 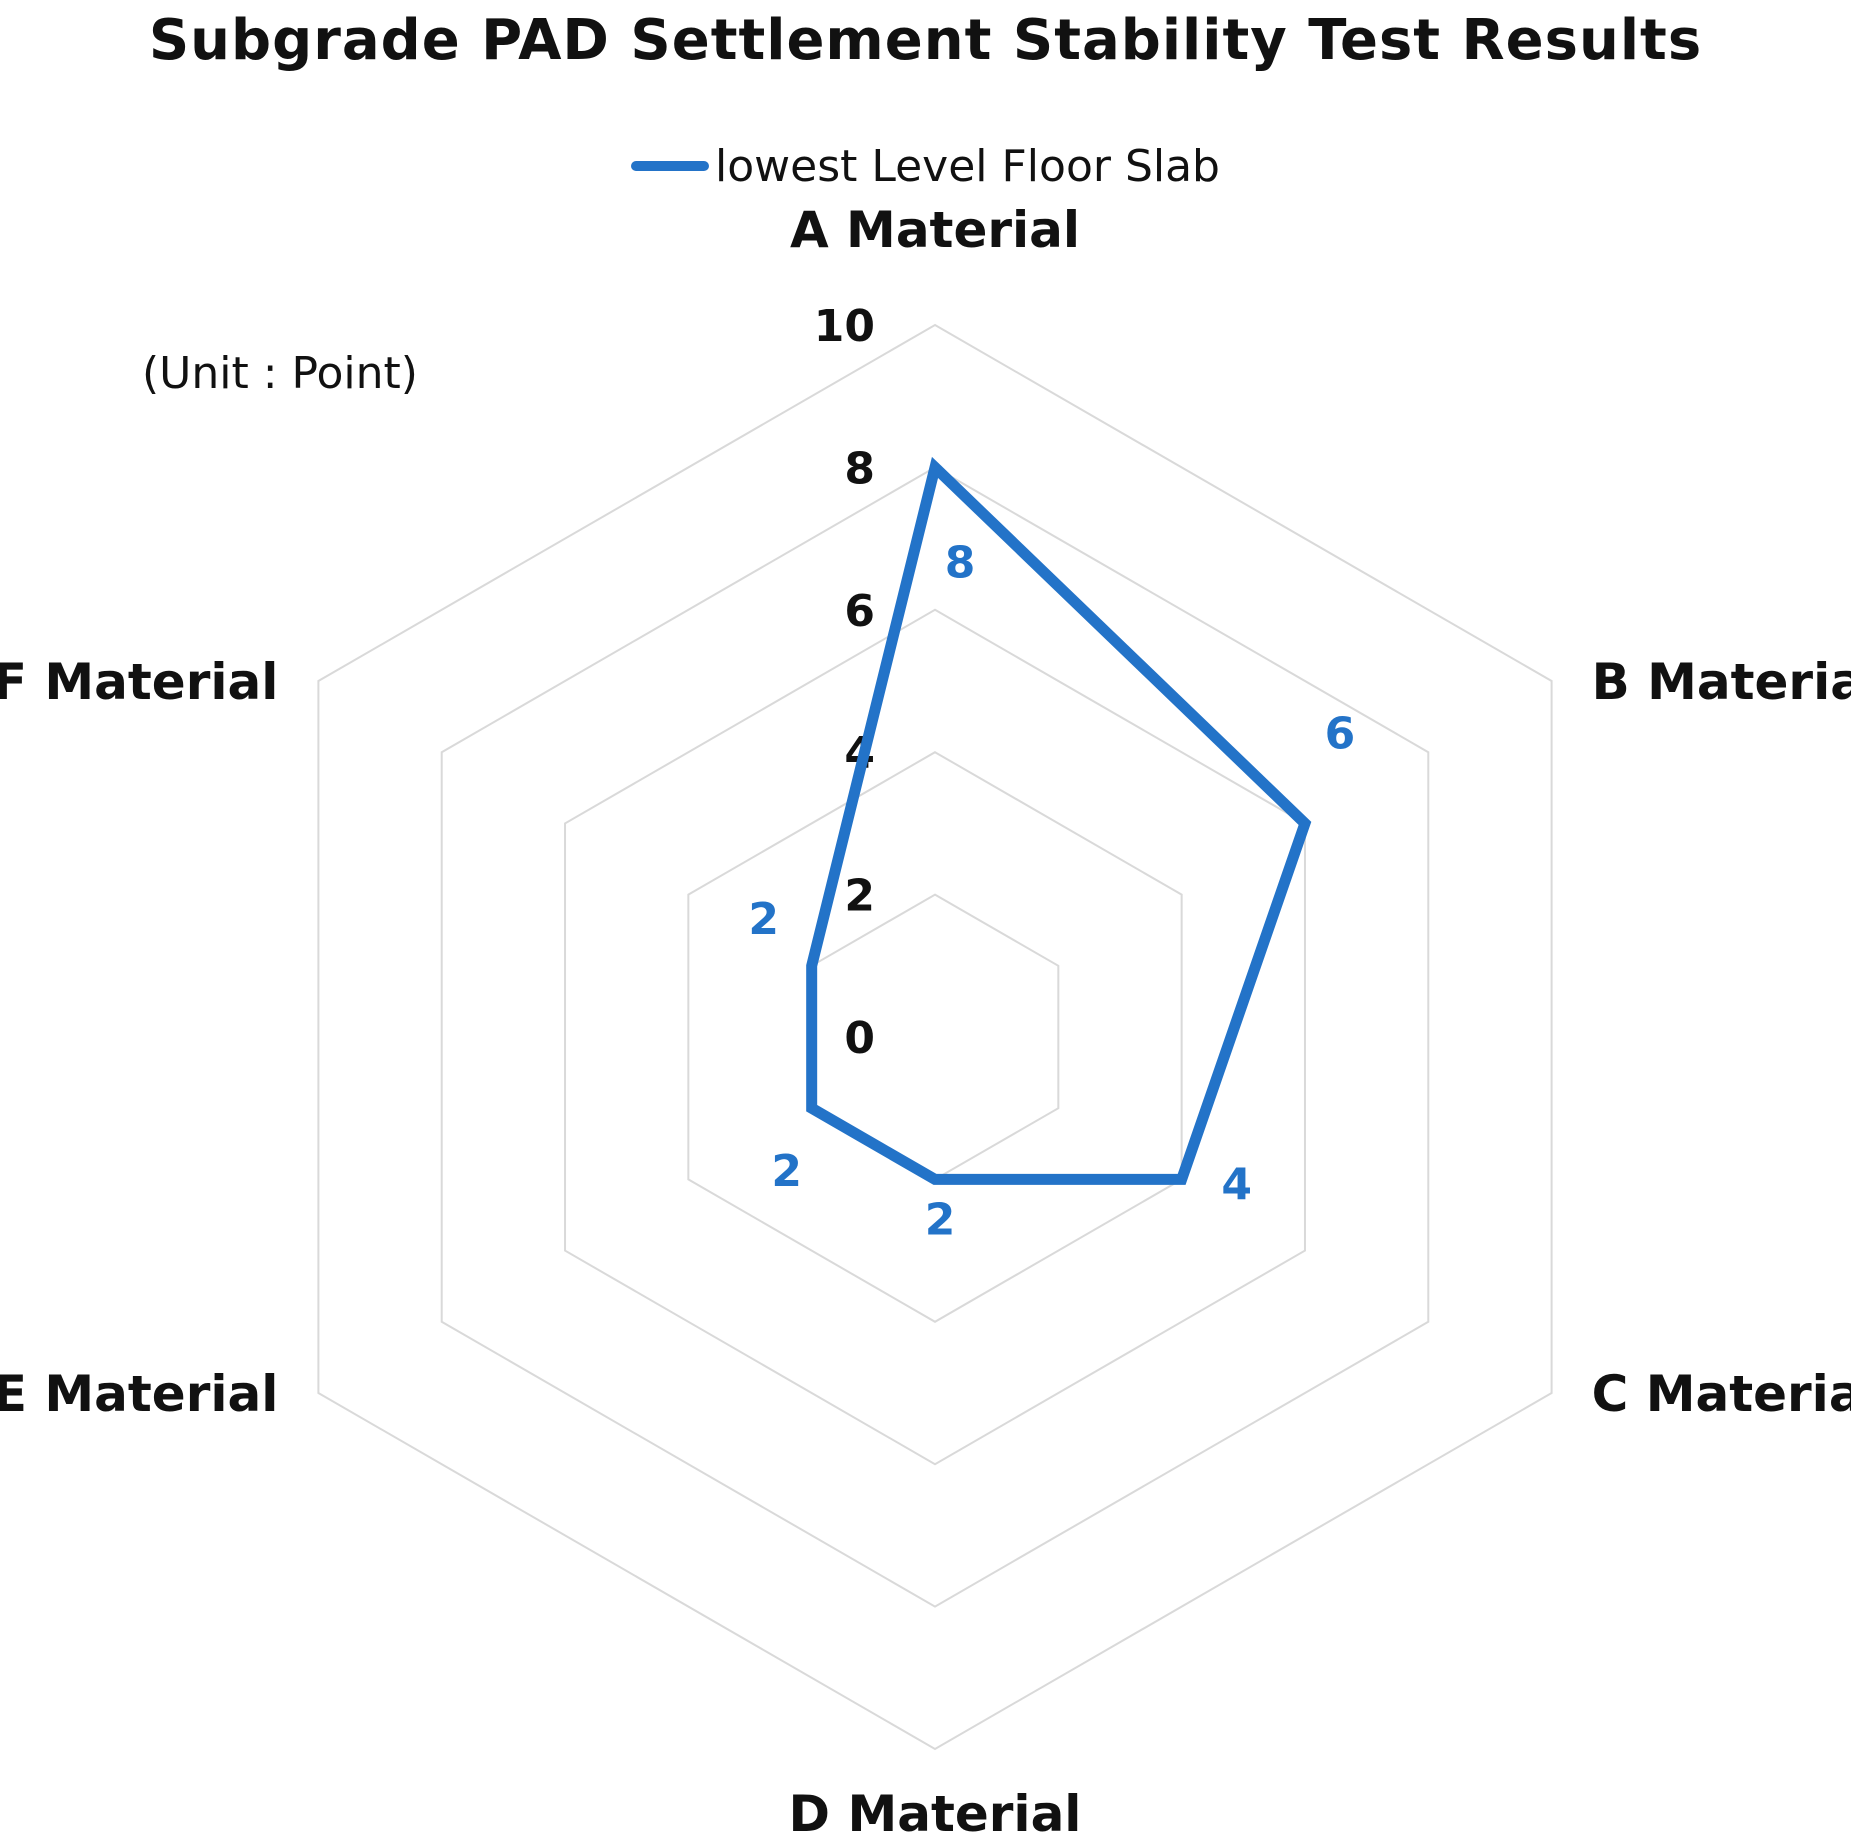 I want to click on category-label: F Material, so click(x=139, y=682).